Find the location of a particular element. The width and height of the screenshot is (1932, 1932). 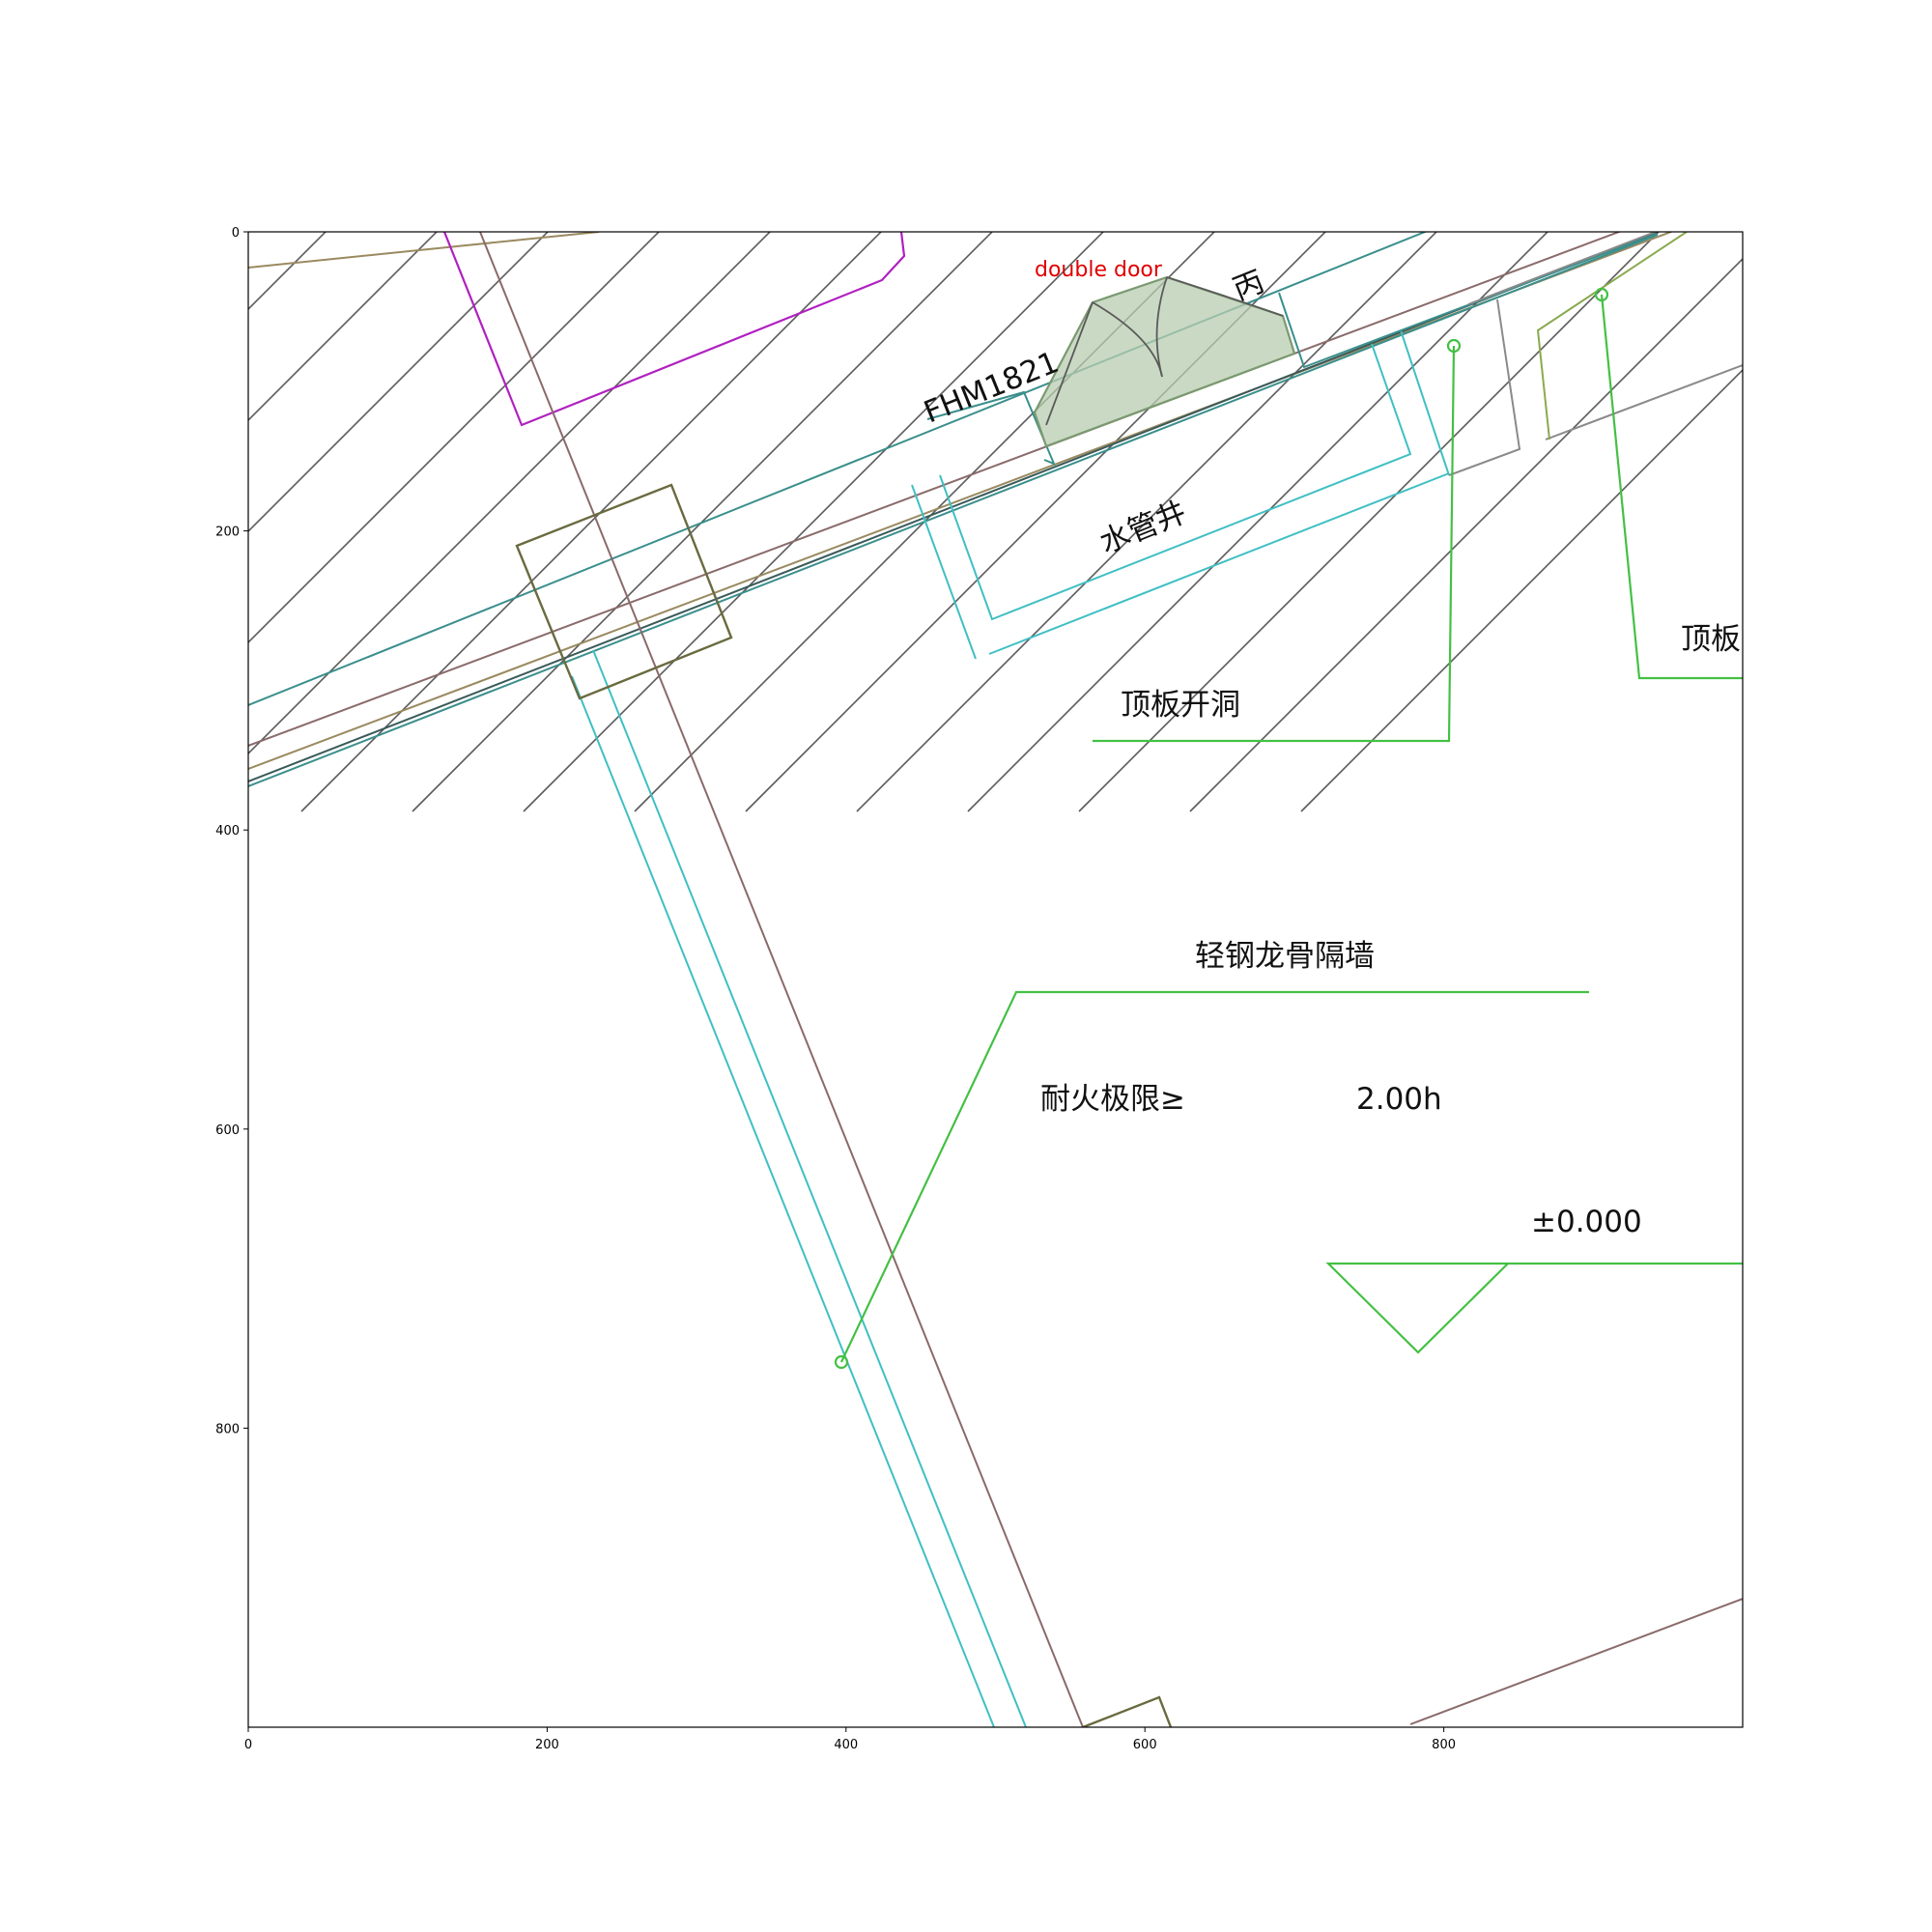

olive-green-wall-line is located at coordinates (1612, 336).